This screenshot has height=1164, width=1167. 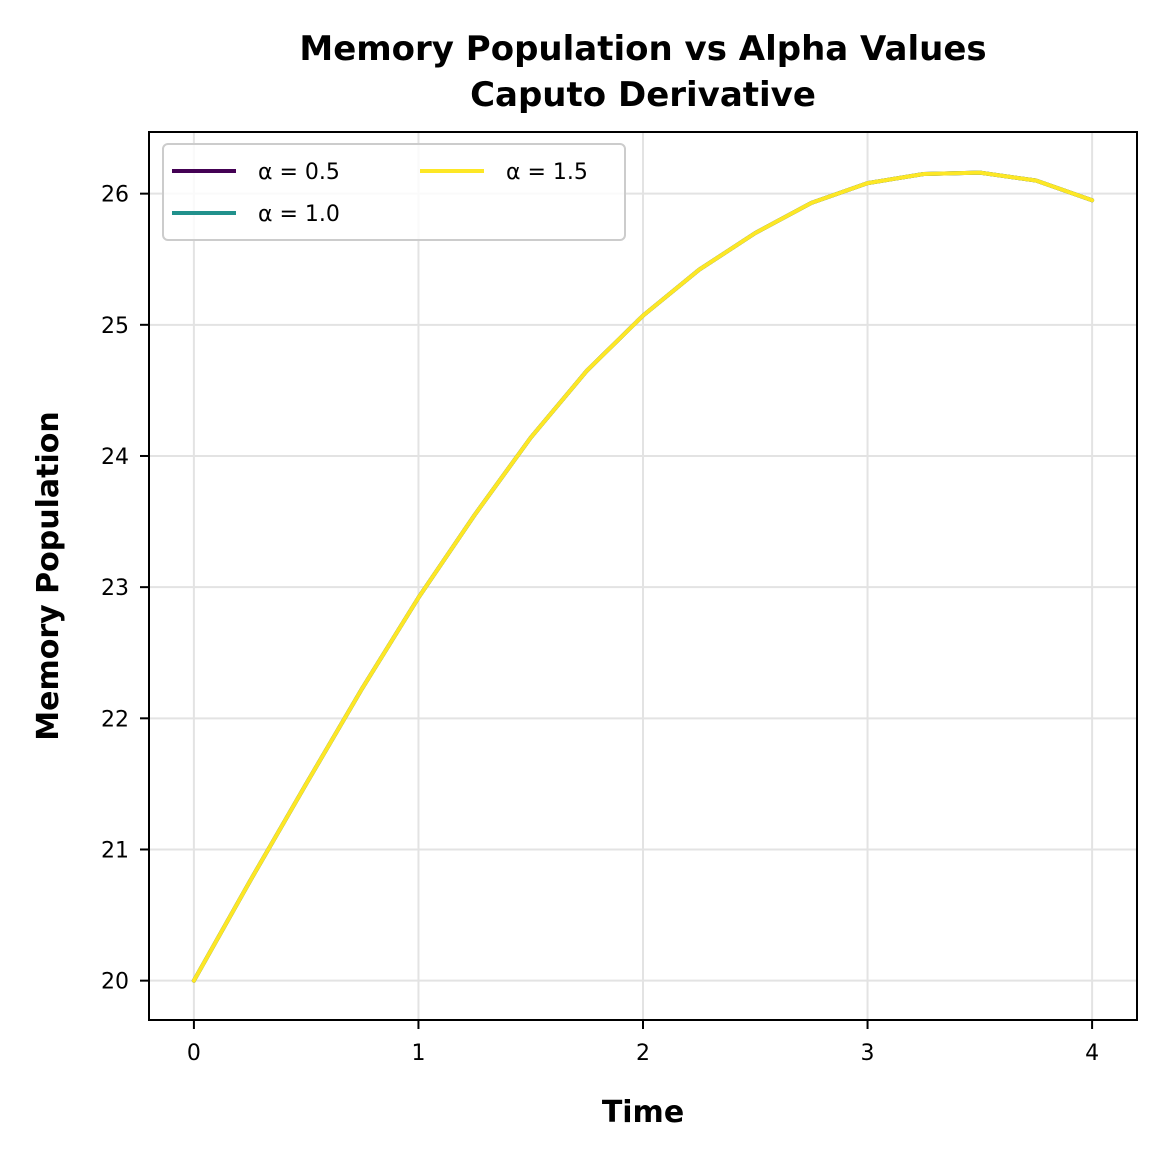 What do you see at coordinates (48, 575) in the screenshot?
I see `y-axis-label: Memory Population` at bounding box center [48, 575].